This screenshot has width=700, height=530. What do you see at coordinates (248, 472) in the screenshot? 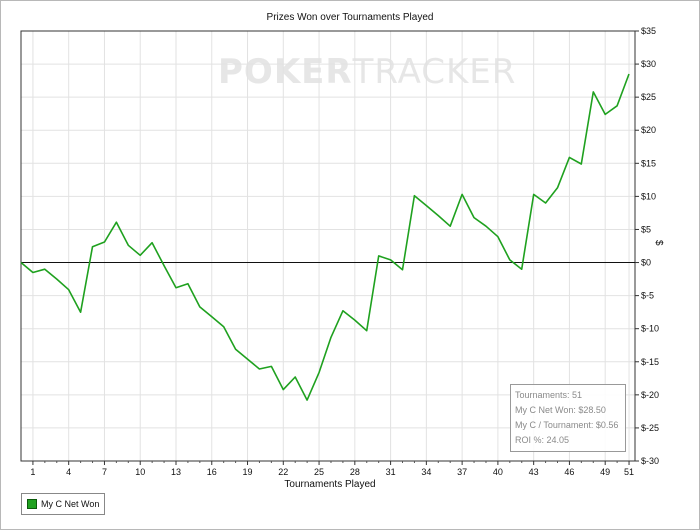
I see `x-tick-label: 19` at bounding box center [248, 472].